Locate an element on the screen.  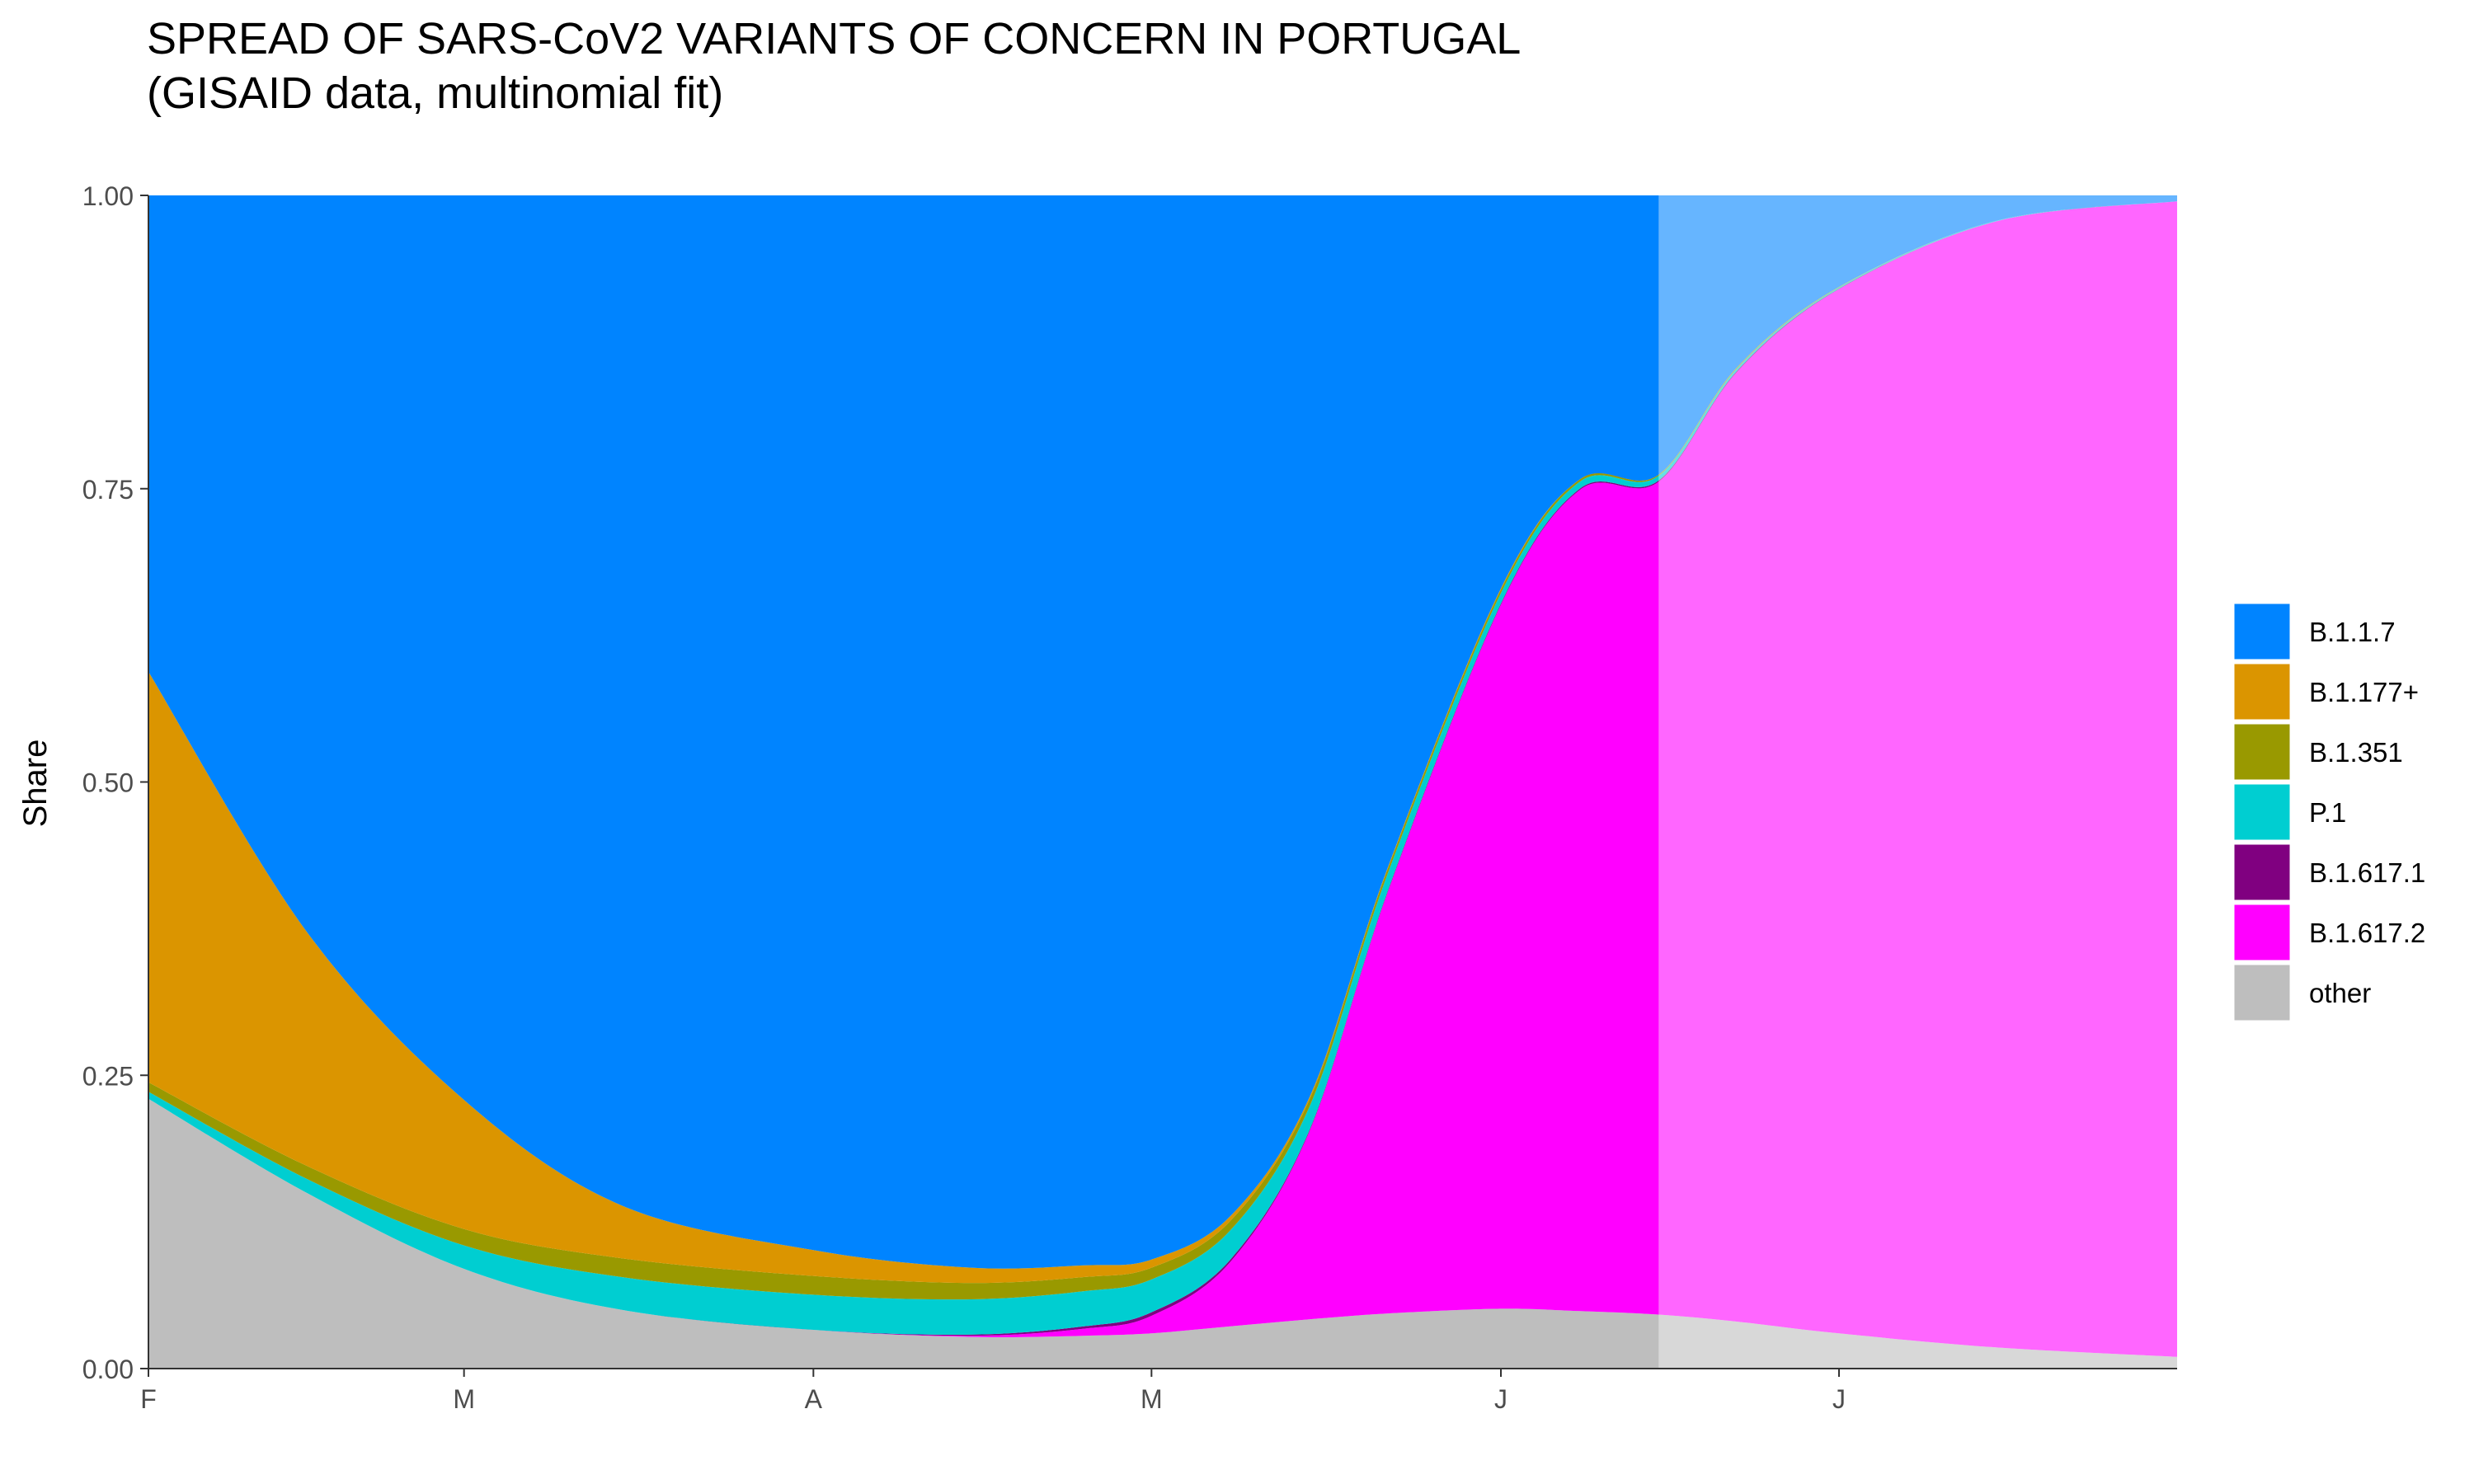
legend-item-p-1: P.1 is located at coordinates (2289, 812).